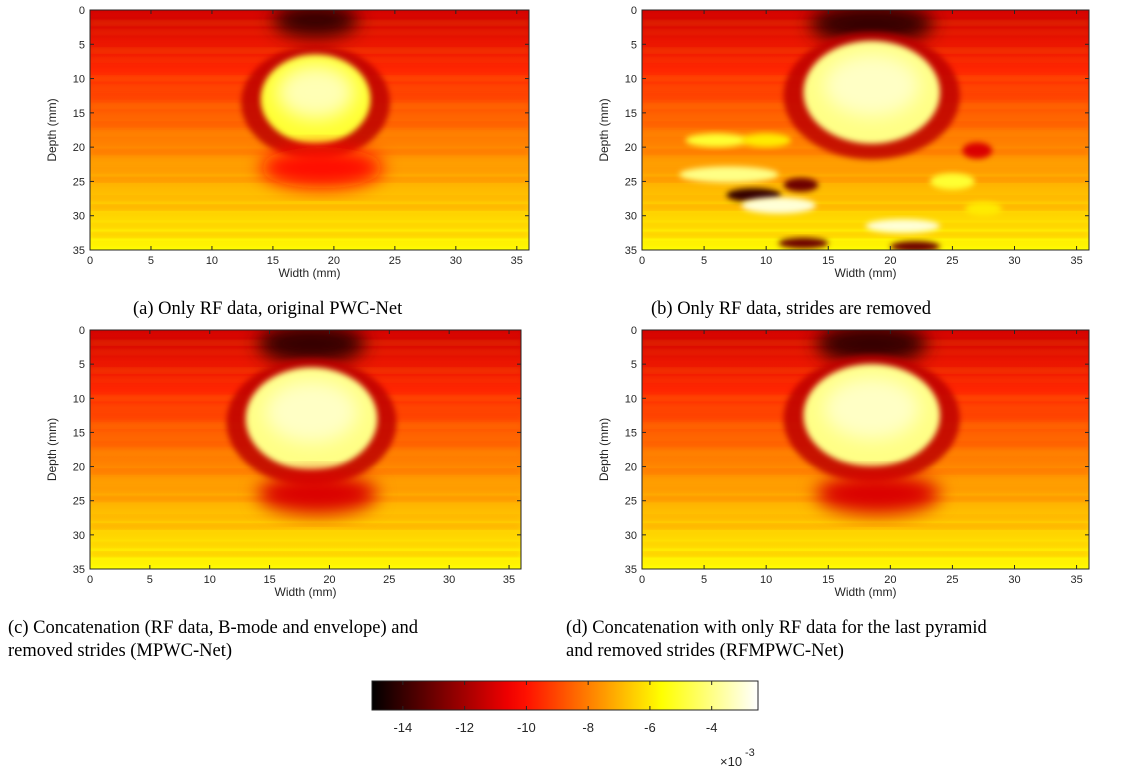  I want to click on heatmap-b, so click(865, 130).